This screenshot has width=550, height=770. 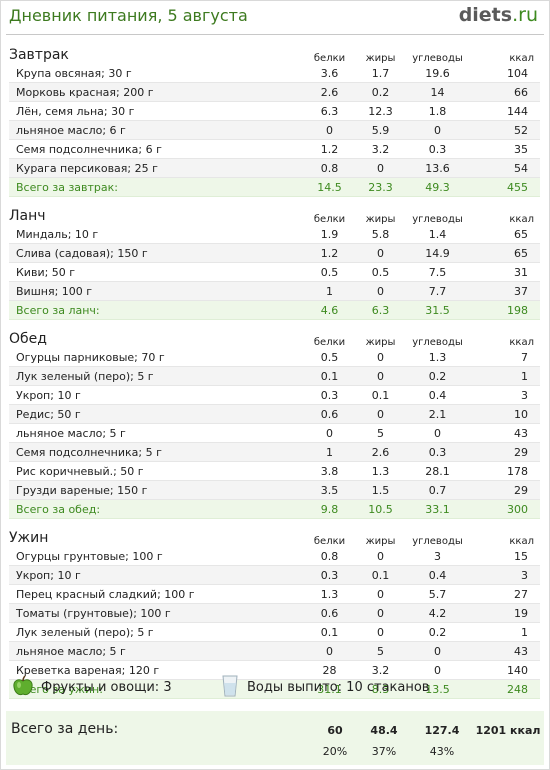 What do you see at coordinates (156, 452) in the screenshot?
I see `food-name: Семя подсолнечника; 5 г` at bounding box center [156, 452].